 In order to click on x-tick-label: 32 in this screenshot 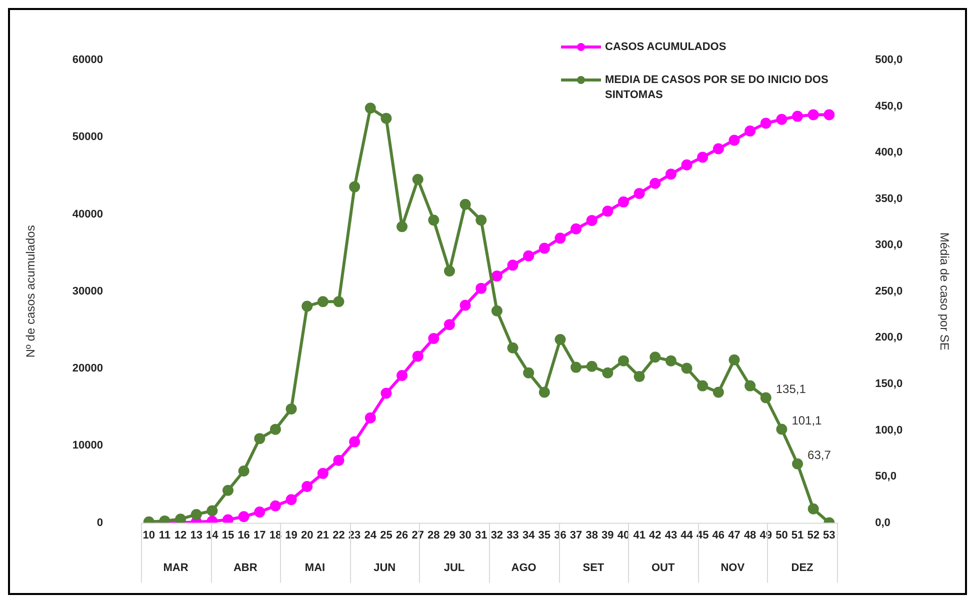, I will do `click(497, 535)`.